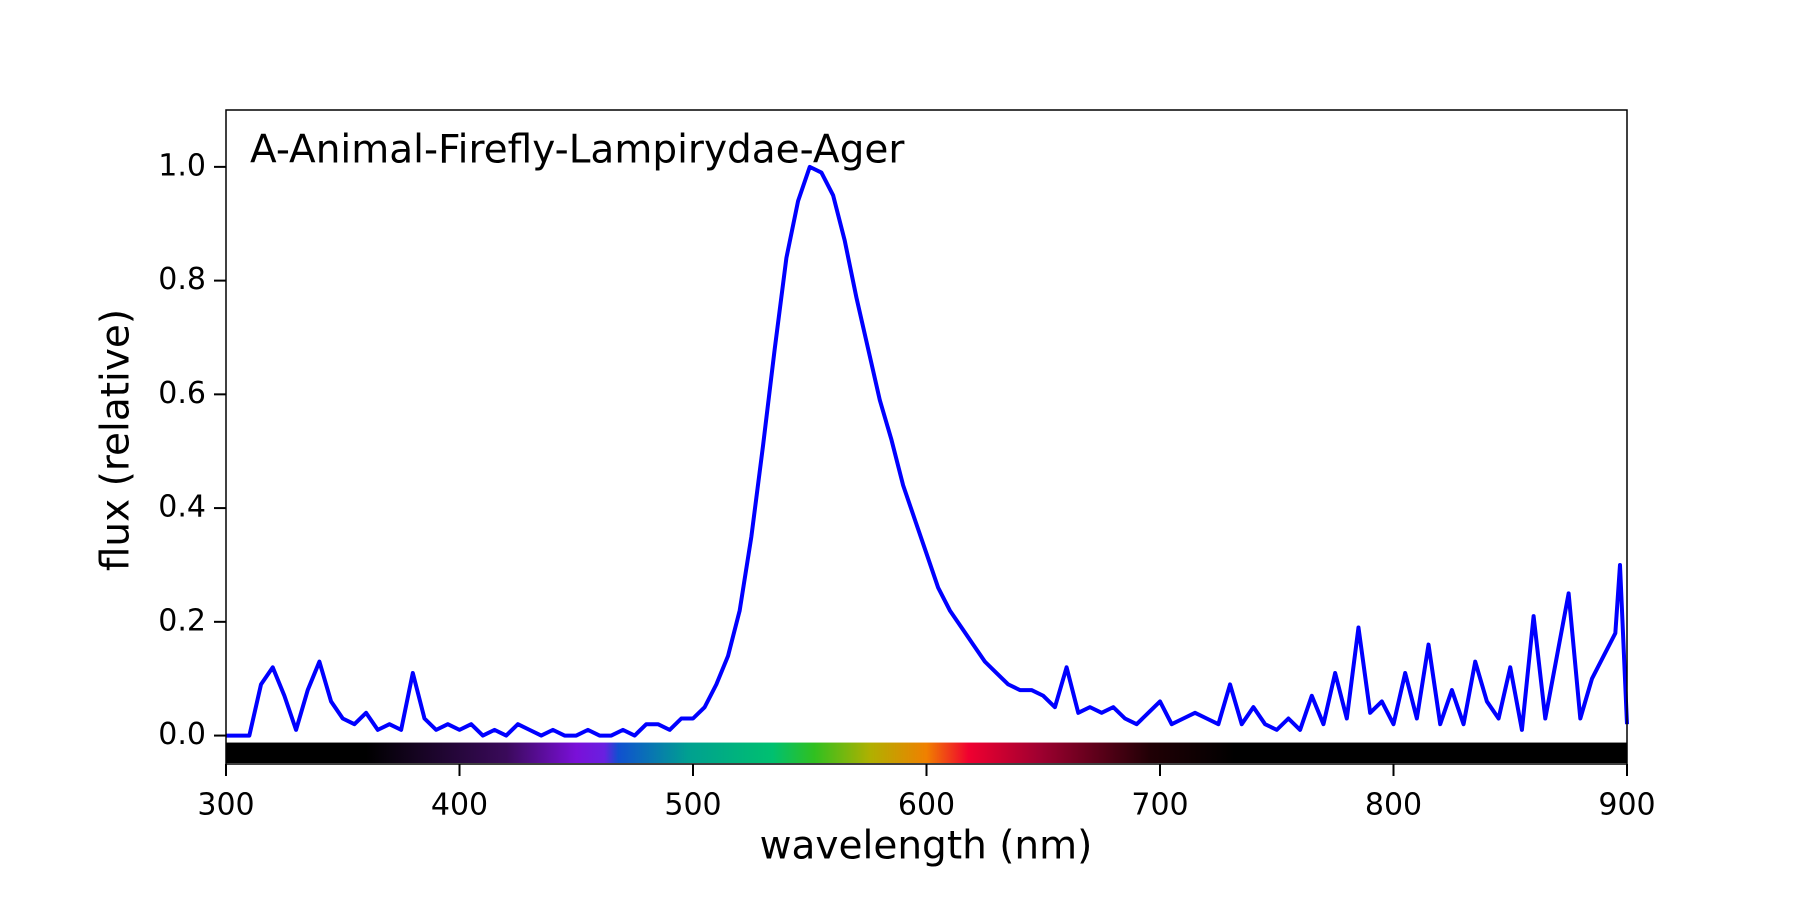 The height and width of the screenshot is (900, 1800). Describe the element at coordinates (926, 846) in the screenshot. I see `x-axis-label: wavelength (nm)` at that location.